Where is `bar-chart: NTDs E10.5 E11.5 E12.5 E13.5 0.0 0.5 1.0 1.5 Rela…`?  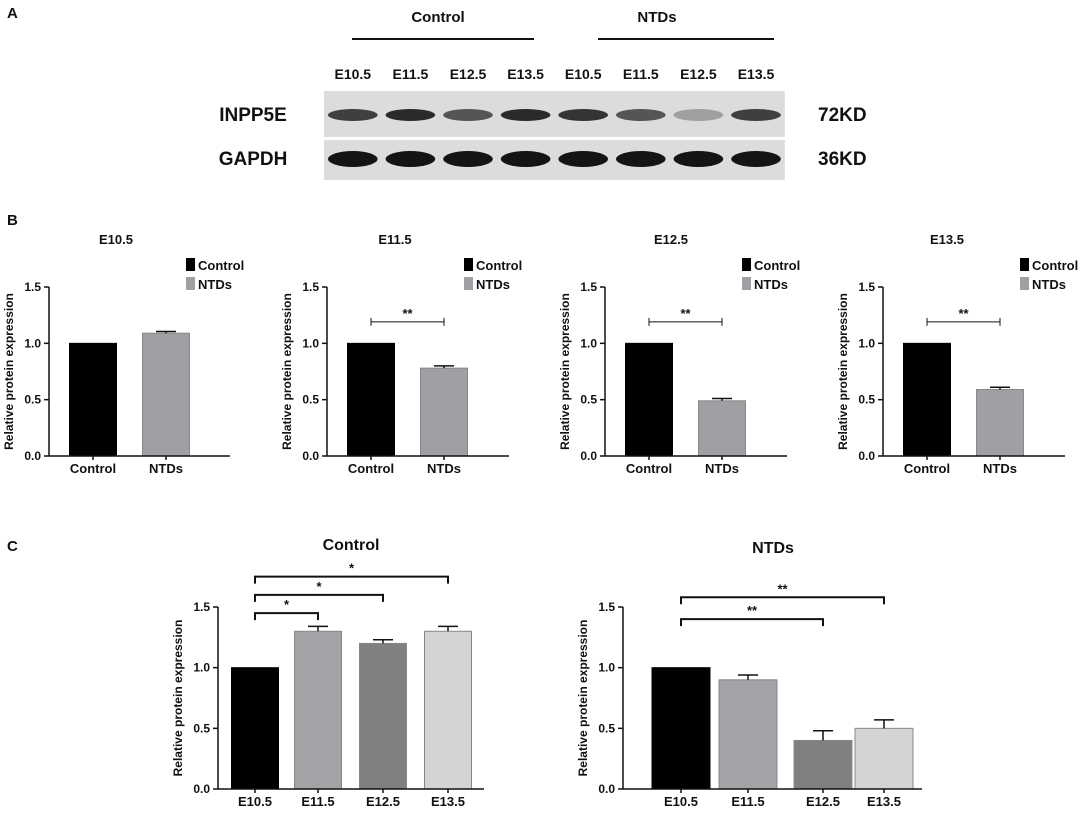
bar-chart: NTDs E10.5 E11.5 E12.5 E13.5 0.0 0.5 1.0 1.5 Rela… is located at coordinates (749, 674).